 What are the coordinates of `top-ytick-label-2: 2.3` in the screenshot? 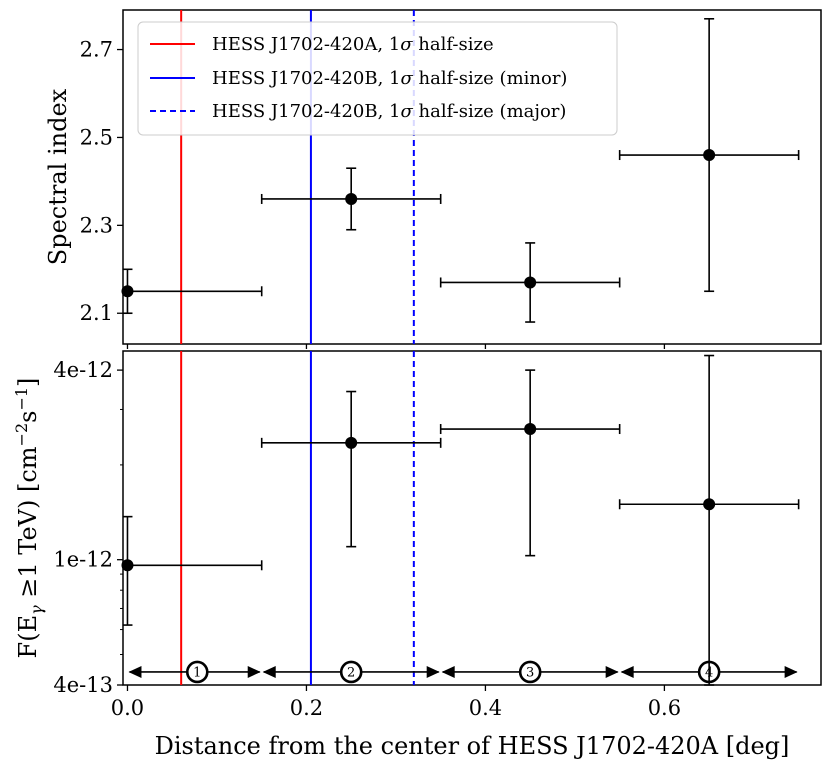 It's located at (96, 225).